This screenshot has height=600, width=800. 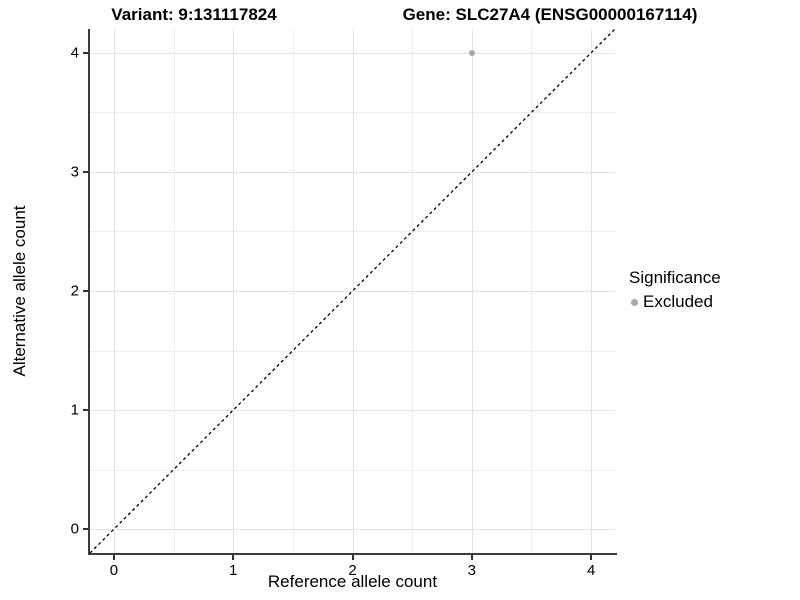 I want to click on x-tick-label: 4, so click(x=591, y=570).